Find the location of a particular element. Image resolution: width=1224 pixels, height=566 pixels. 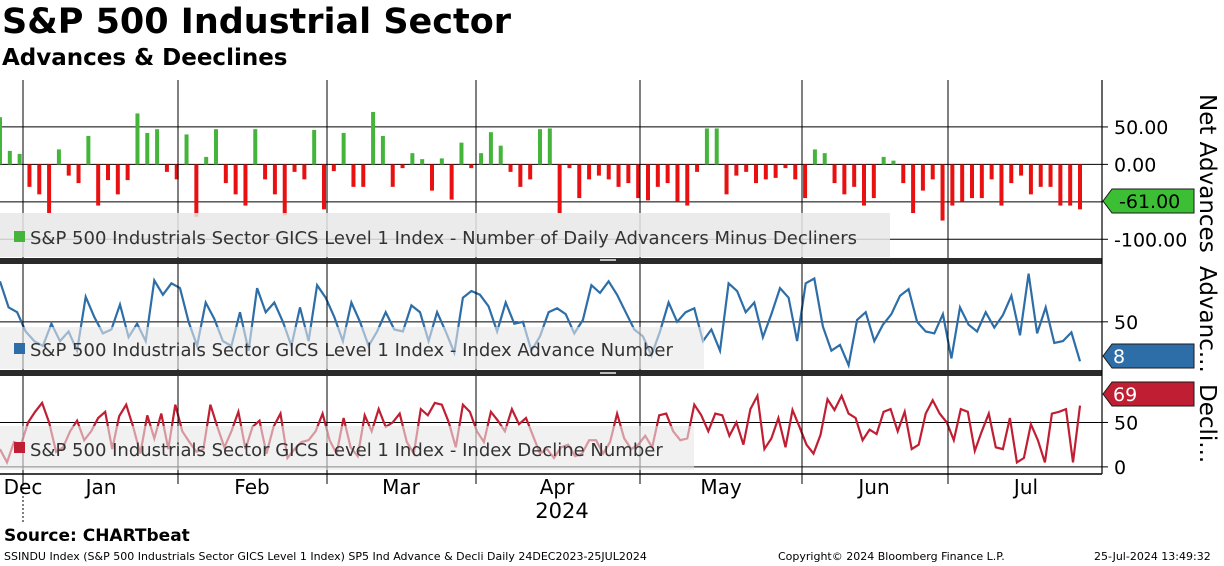

net-tick-label: -100.00 is located at coordinates (1150, 240).